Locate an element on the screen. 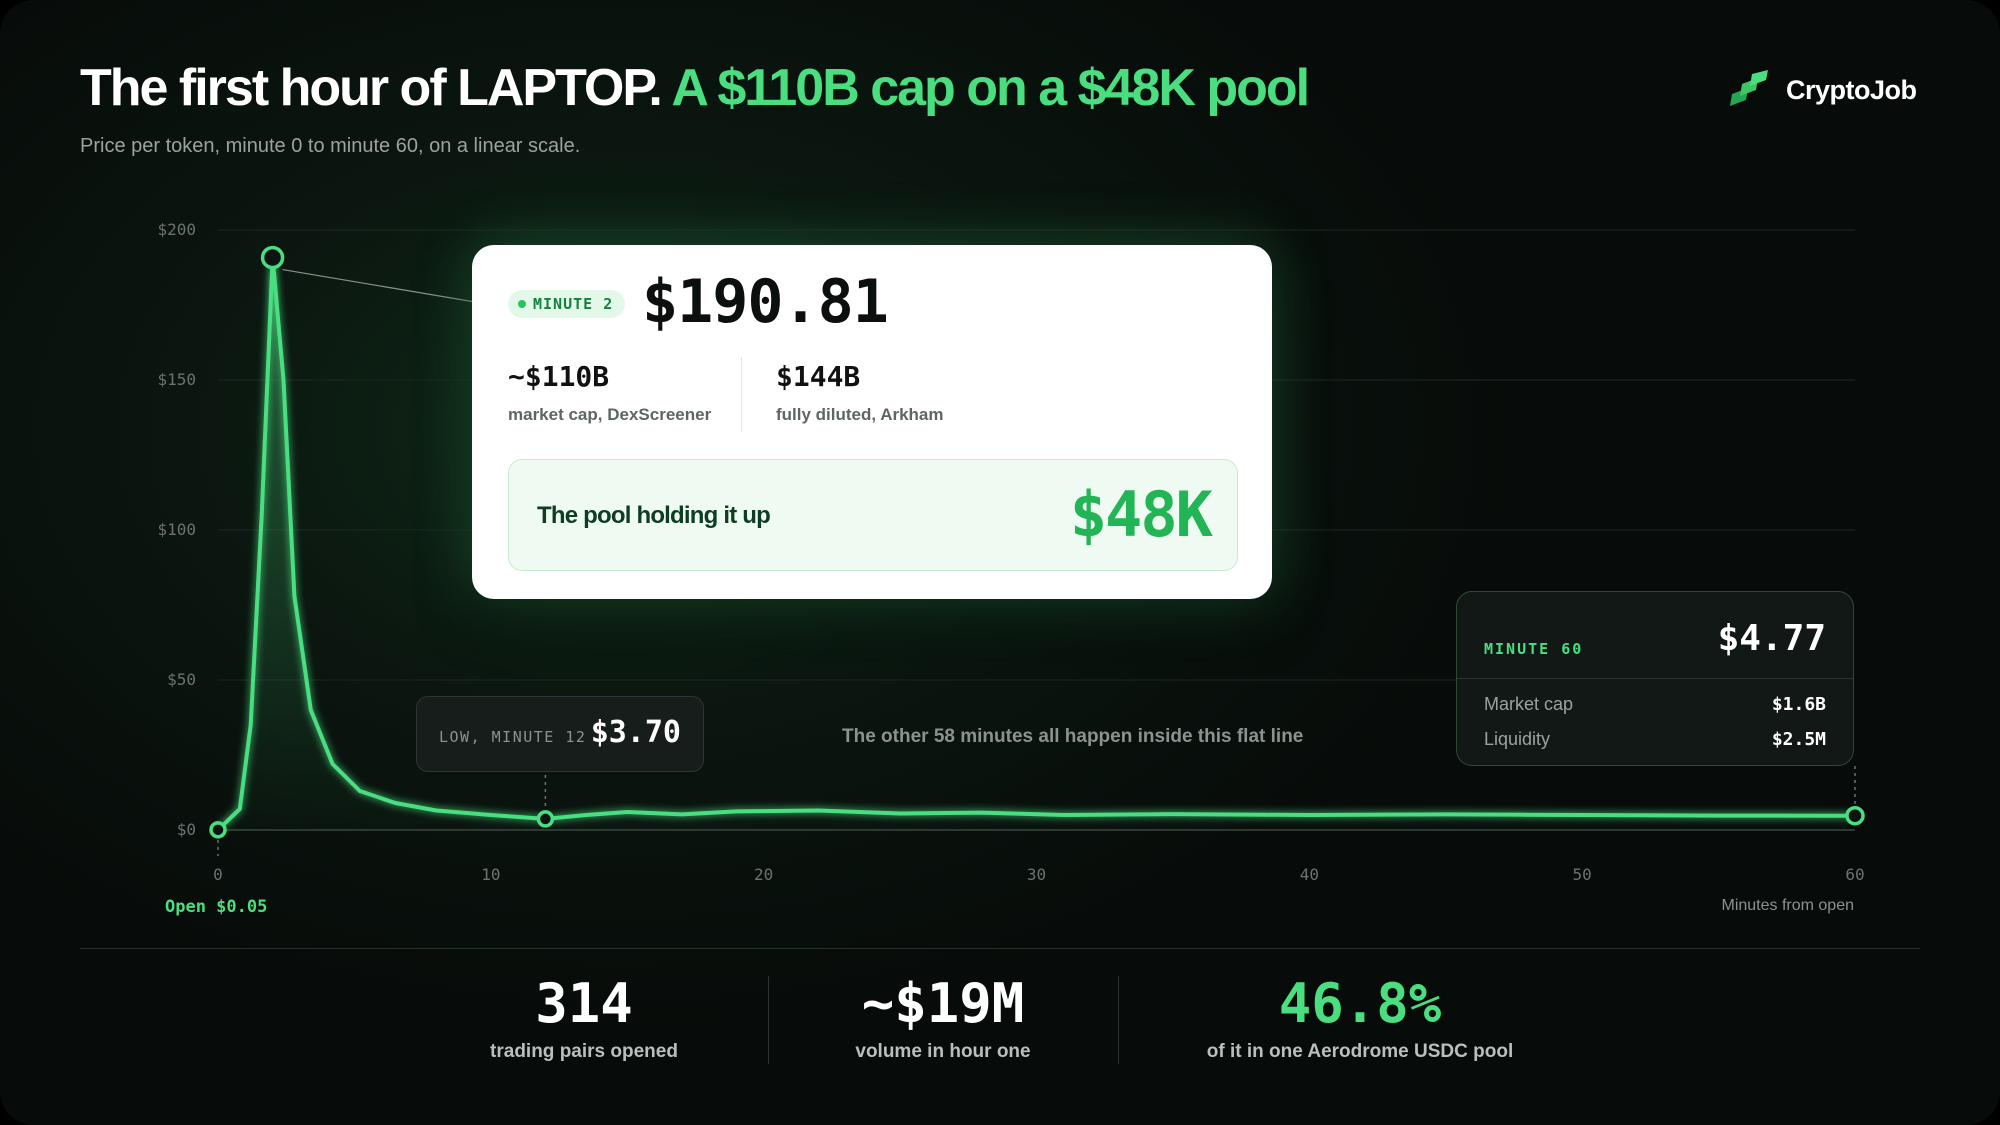  stat-volume: ~$19M volume in hour one is located at coordinates (943, 1017).